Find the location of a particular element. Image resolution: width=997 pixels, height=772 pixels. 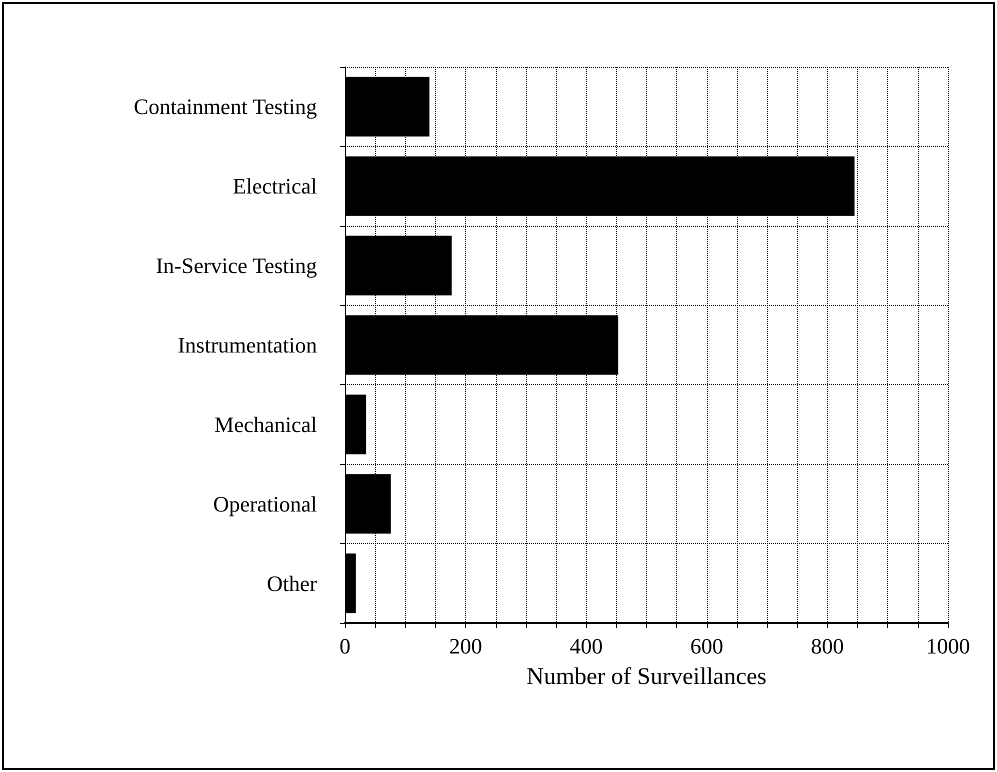

y-tick-label: Mechanical is located at coordinates (265, 424).